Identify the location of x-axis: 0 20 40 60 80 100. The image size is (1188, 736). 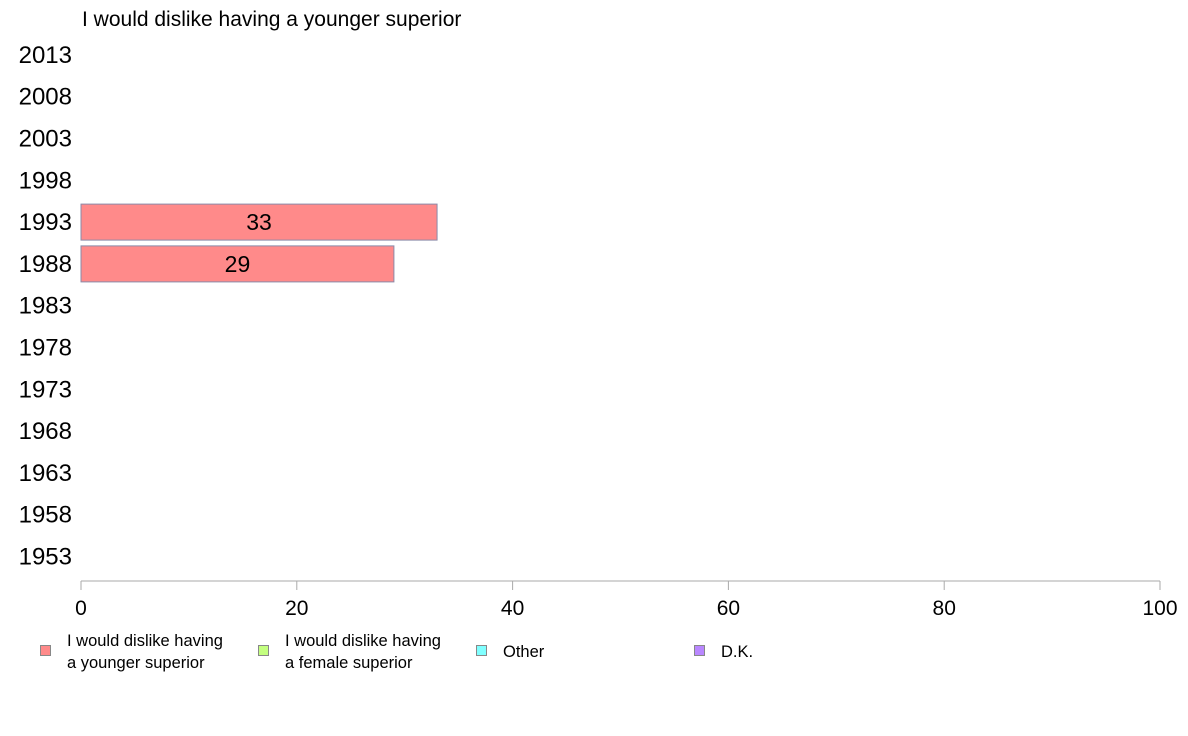
(626, 600).